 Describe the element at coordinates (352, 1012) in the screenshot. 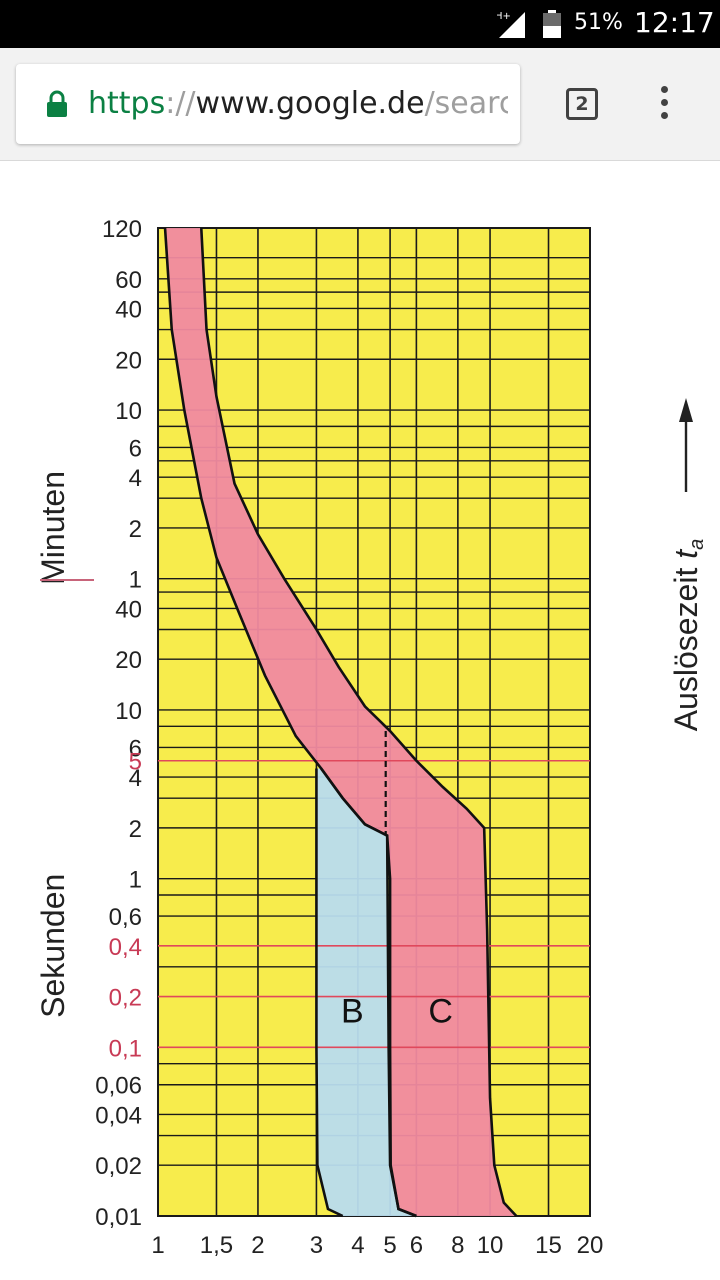

I see `series-label-B: B` at that location.